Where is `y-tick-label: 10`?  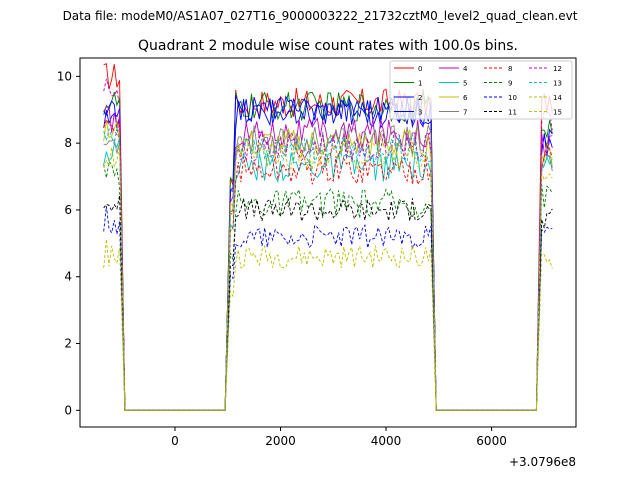
y-tick-label: 10 is located at coordinates (64, 76).